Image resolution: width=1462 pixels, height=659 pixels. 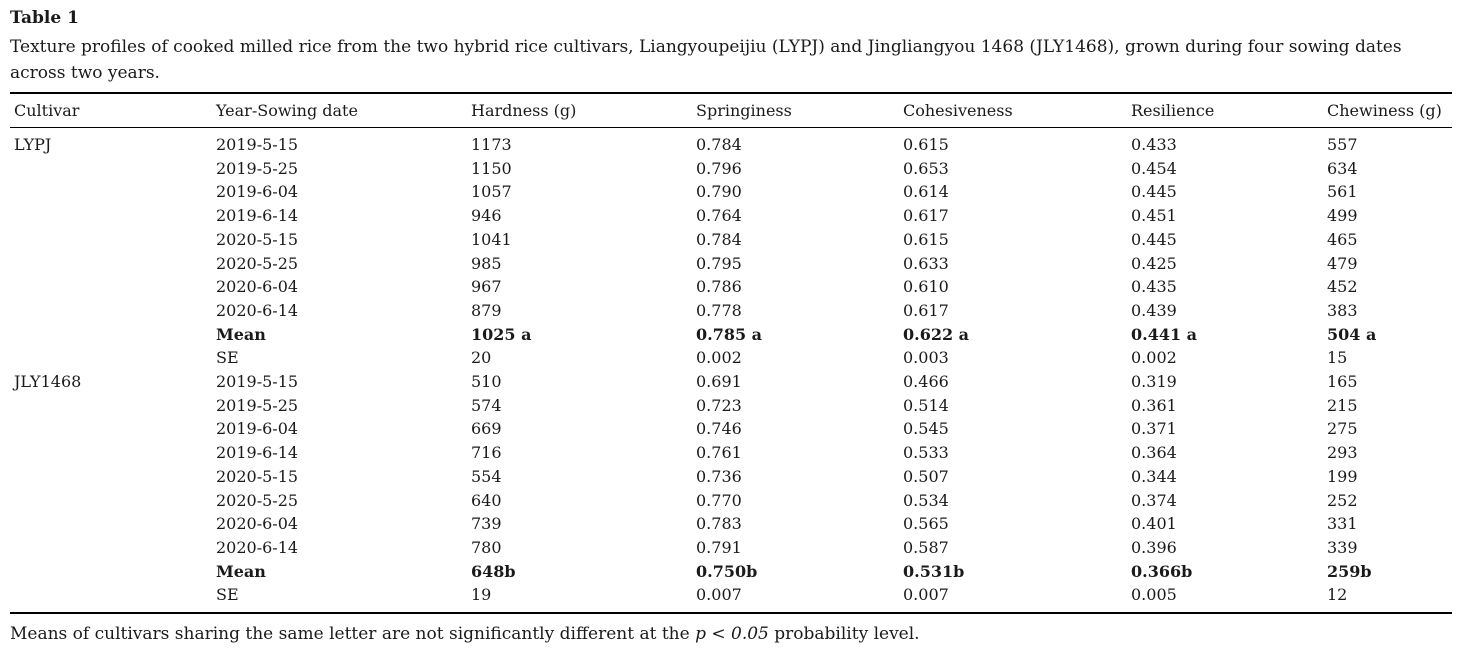 What do you see at coordinates (1154, 547) in the screenshot?
I see `table-cell: 0.396` at bounding box center [1154, 547].